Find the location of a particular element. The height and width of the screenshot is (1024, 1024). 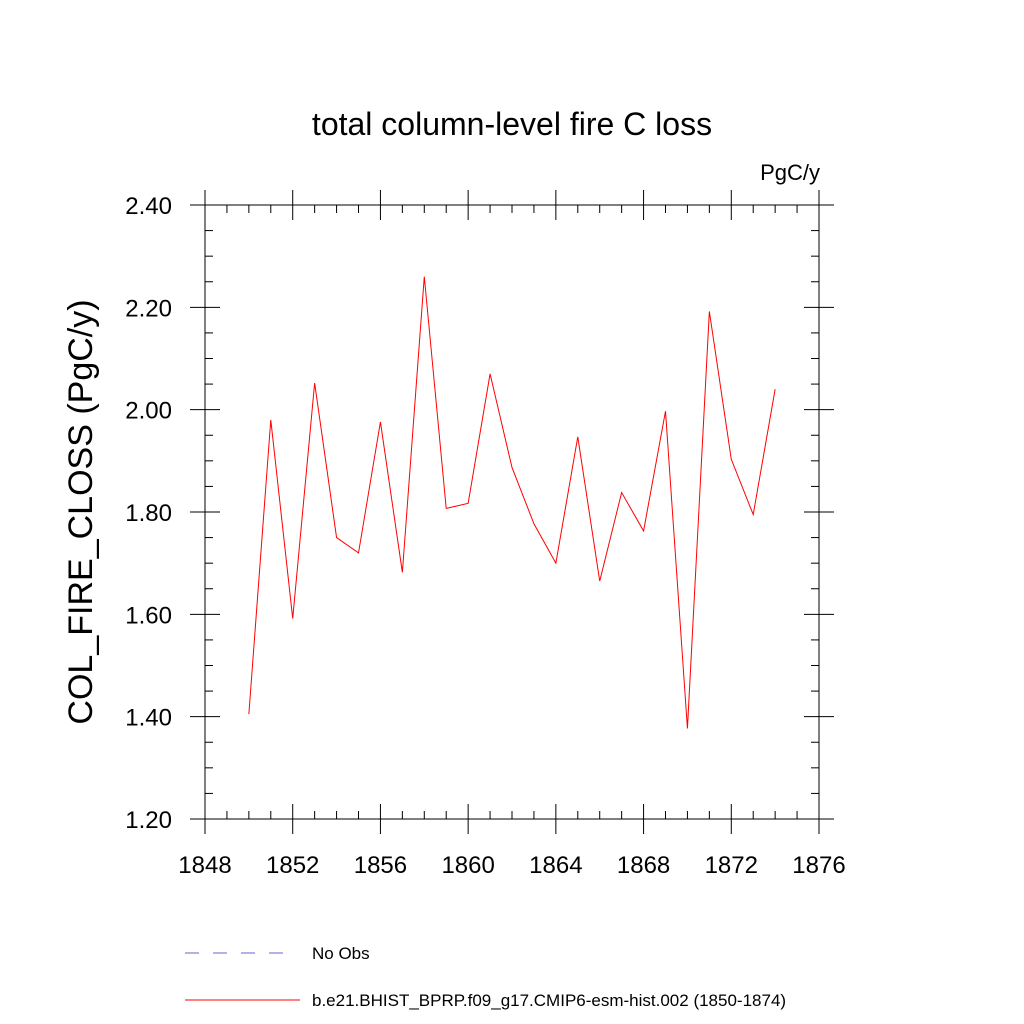

x-tick-label: 1868 is located at coordinates (643, 865).